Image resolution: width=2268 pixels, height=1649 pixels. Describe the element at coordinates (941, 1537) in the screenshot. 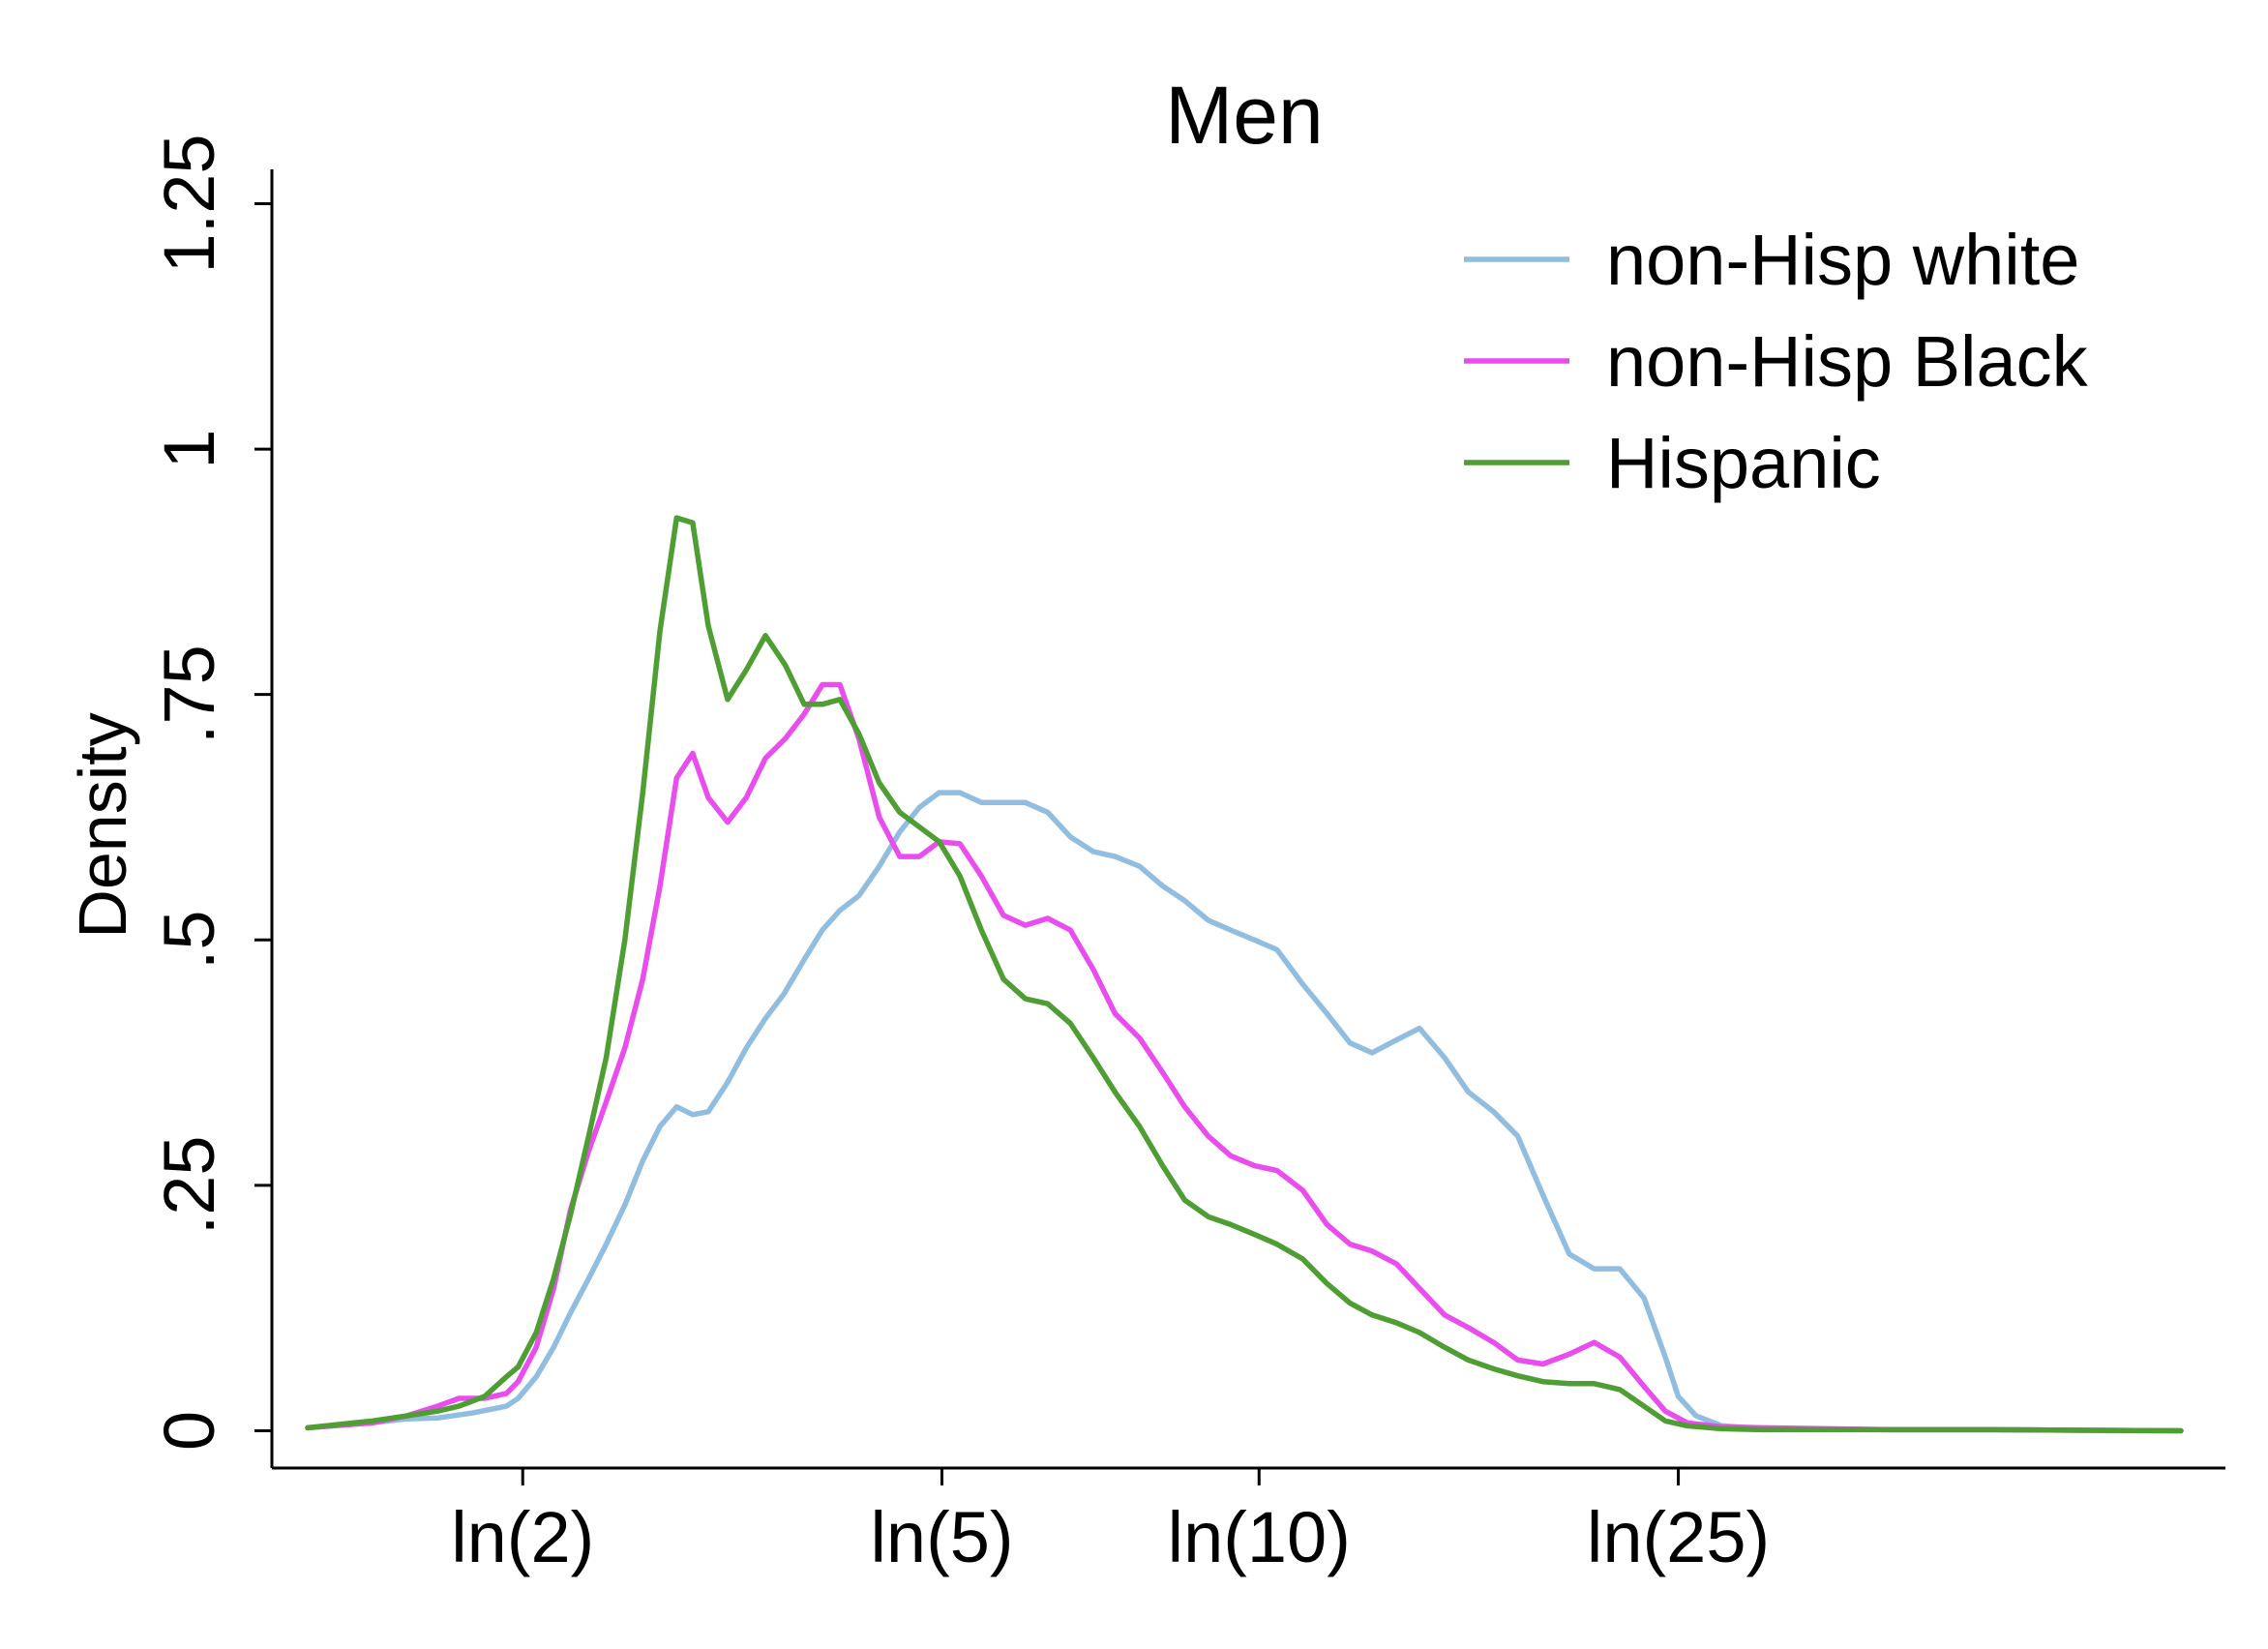

I see `x-tick-label: ln(5)` at that location.